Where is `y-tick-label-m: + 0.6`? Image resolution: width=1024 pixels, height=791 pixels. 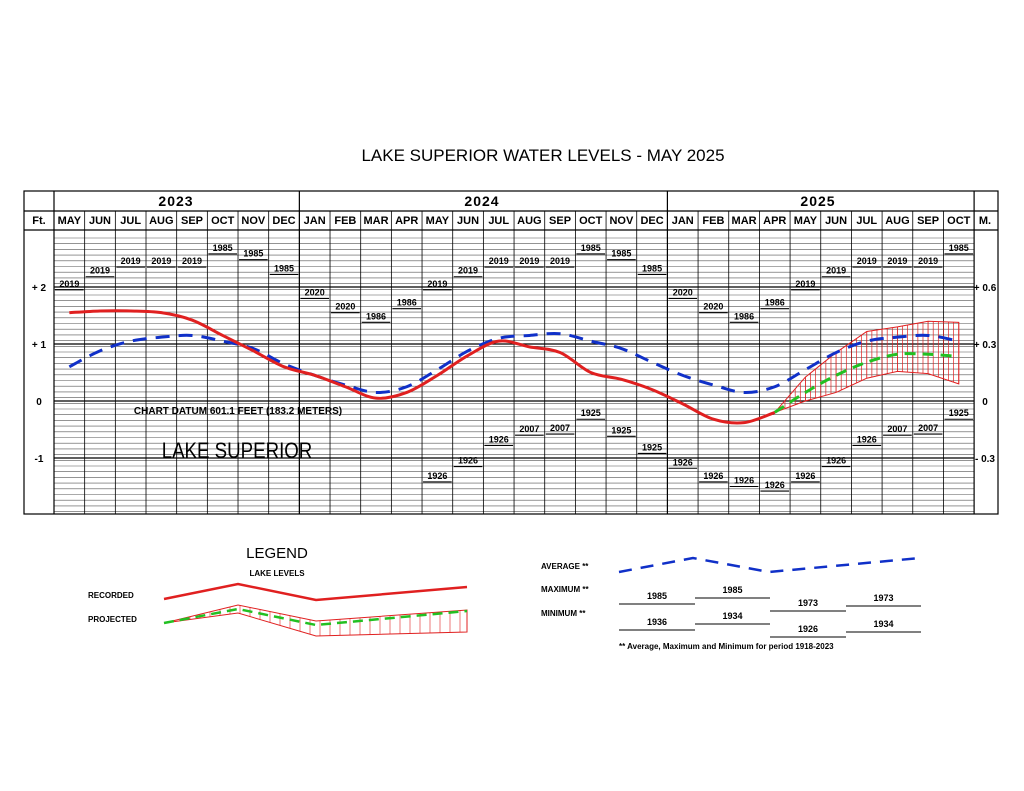
y-tick-label-m: + 0.6 is located at coordinates (985, 288).